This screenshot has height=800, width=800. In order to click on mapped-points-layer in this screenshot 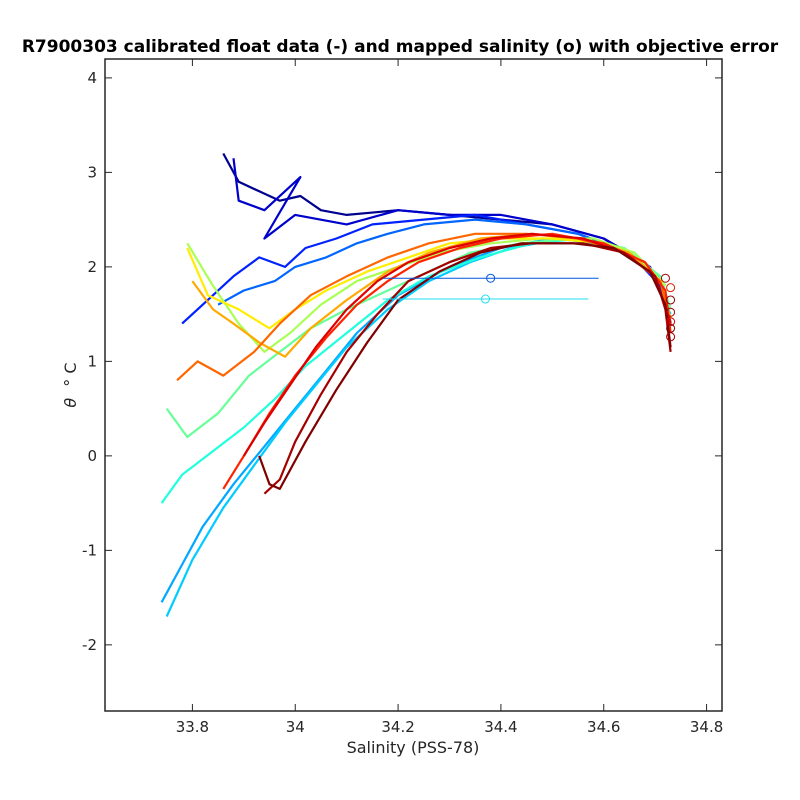, I will do `click(529, 307)`.